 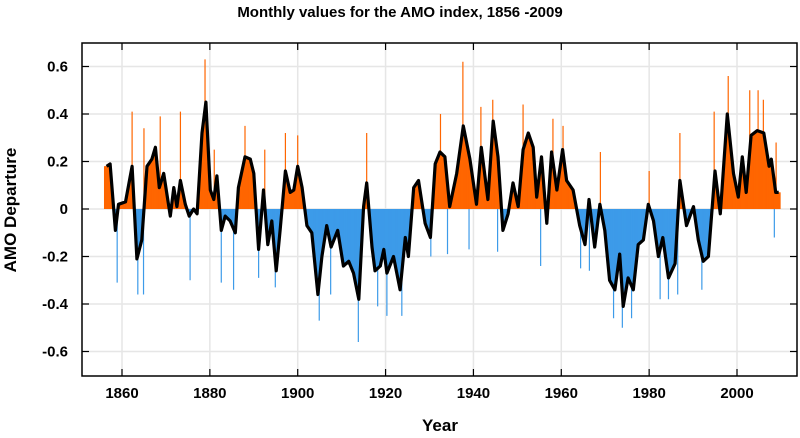 I want to click on x-tick-label: 1980, so click(x=648, y=393).